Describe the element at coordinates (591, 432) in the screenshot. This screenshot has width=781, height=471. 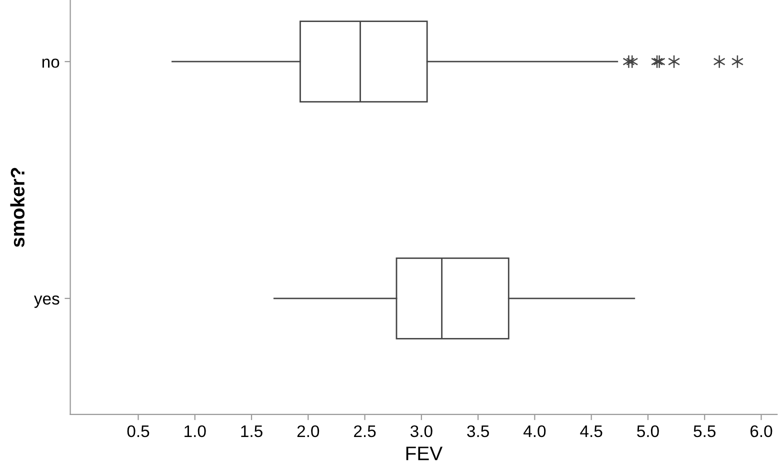
I see `x-tick-label: 4.5` at that location.